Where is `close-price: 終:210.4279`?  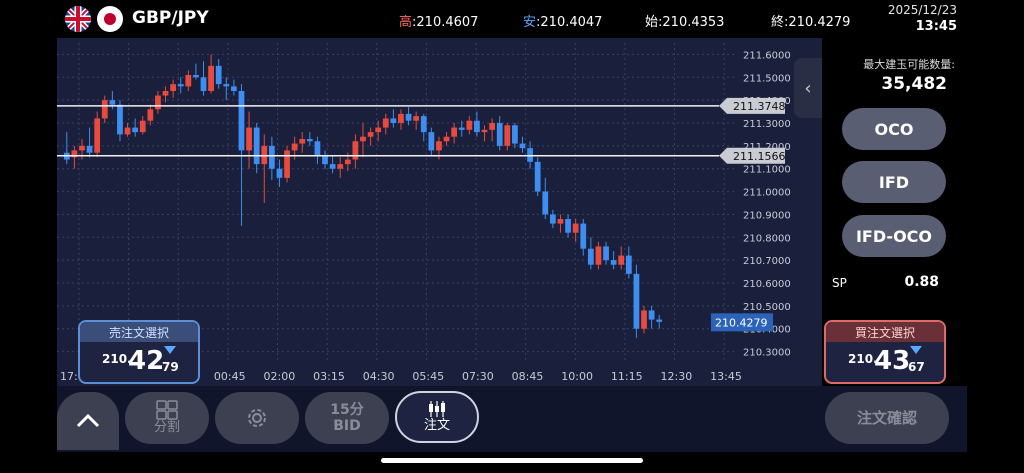 close-price: 終:210.4279 is located at coordinates (810, 20).